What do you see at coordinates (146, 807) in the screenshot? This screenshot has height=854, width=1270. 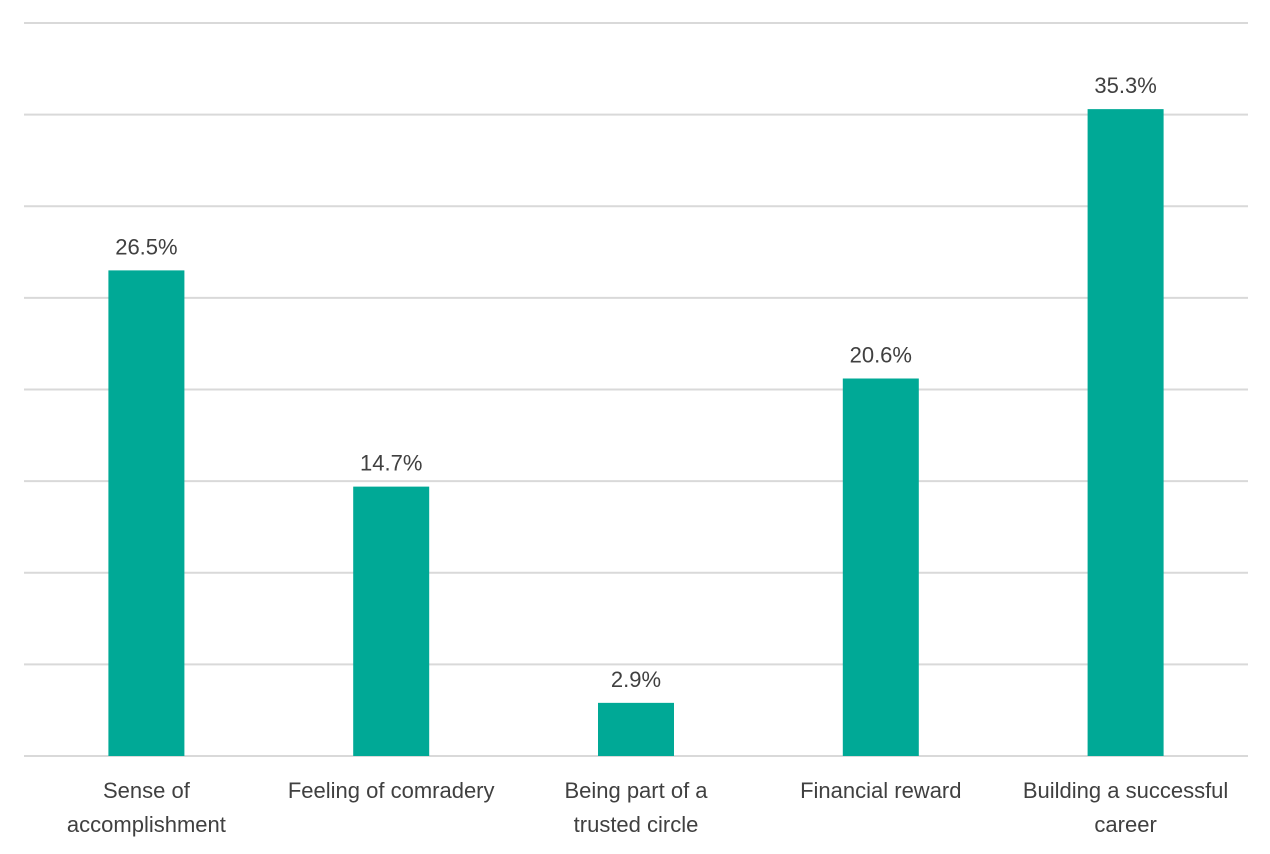 I see `category-label: Sense of accomplishment` at bounding box center [146, 807].